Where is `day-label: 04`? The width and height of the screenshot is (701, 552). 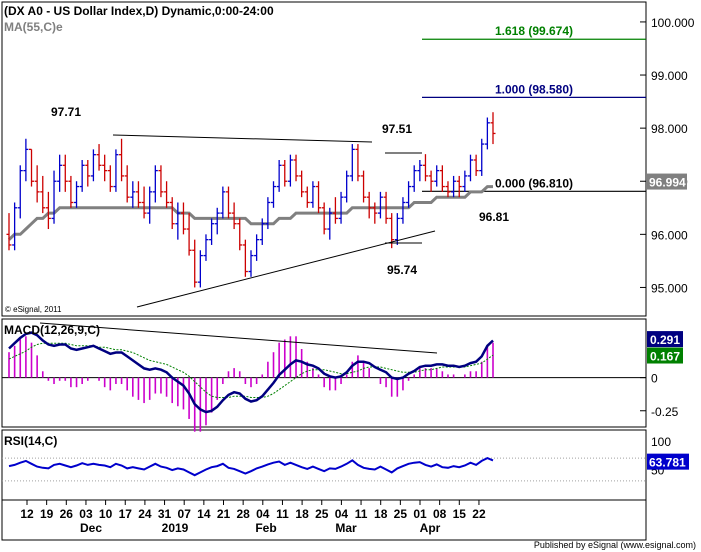 day-label: 04 is located at coordinates (263, 514).